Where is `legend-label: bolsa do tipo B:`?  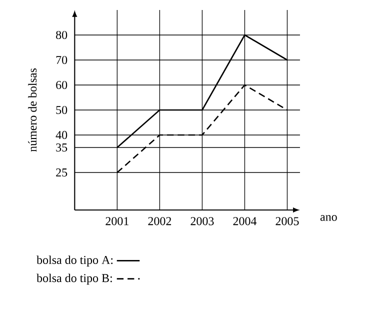
legend-label: bolsa do tipo B: is located at coordinates (74, 279).